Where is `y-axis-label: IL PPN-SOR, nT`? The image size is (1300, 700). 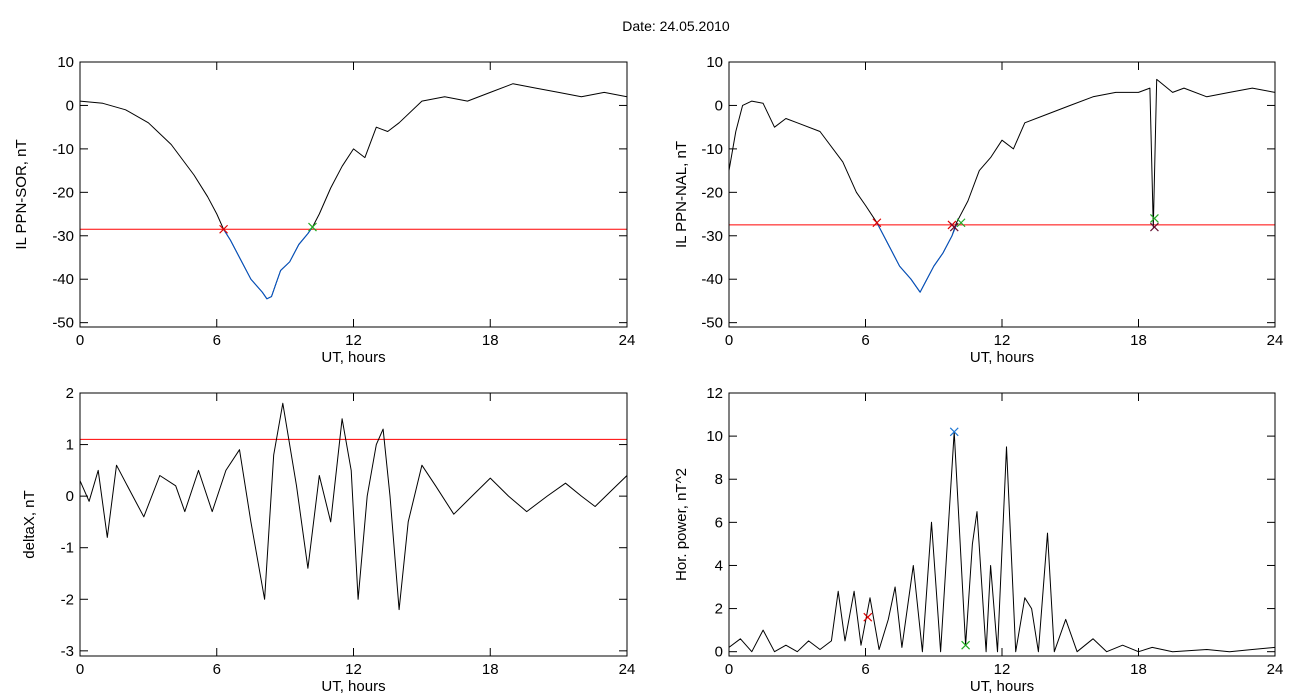
y-axis-label: IL PPN-SOR, nT is located at coordinates (21, 194).